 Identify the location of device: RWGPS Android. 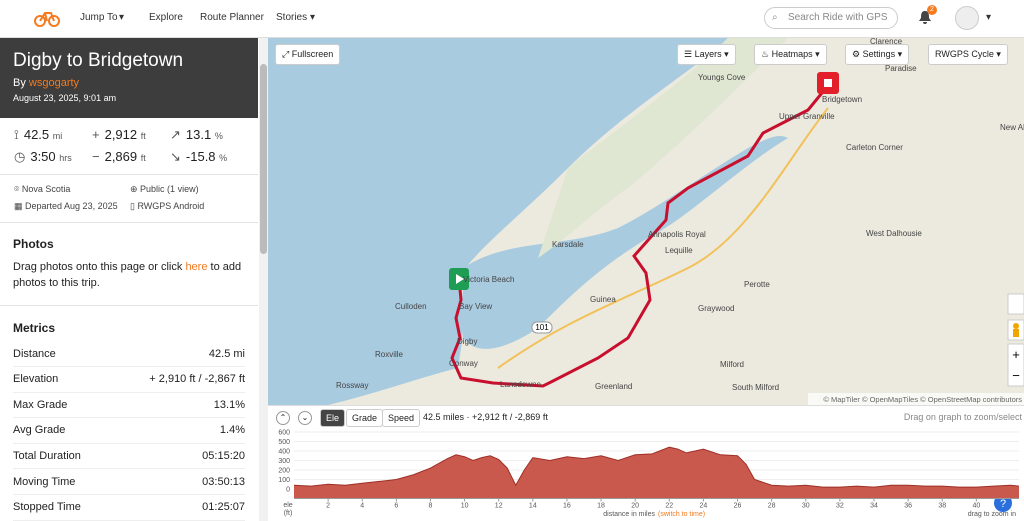
(171, 206).